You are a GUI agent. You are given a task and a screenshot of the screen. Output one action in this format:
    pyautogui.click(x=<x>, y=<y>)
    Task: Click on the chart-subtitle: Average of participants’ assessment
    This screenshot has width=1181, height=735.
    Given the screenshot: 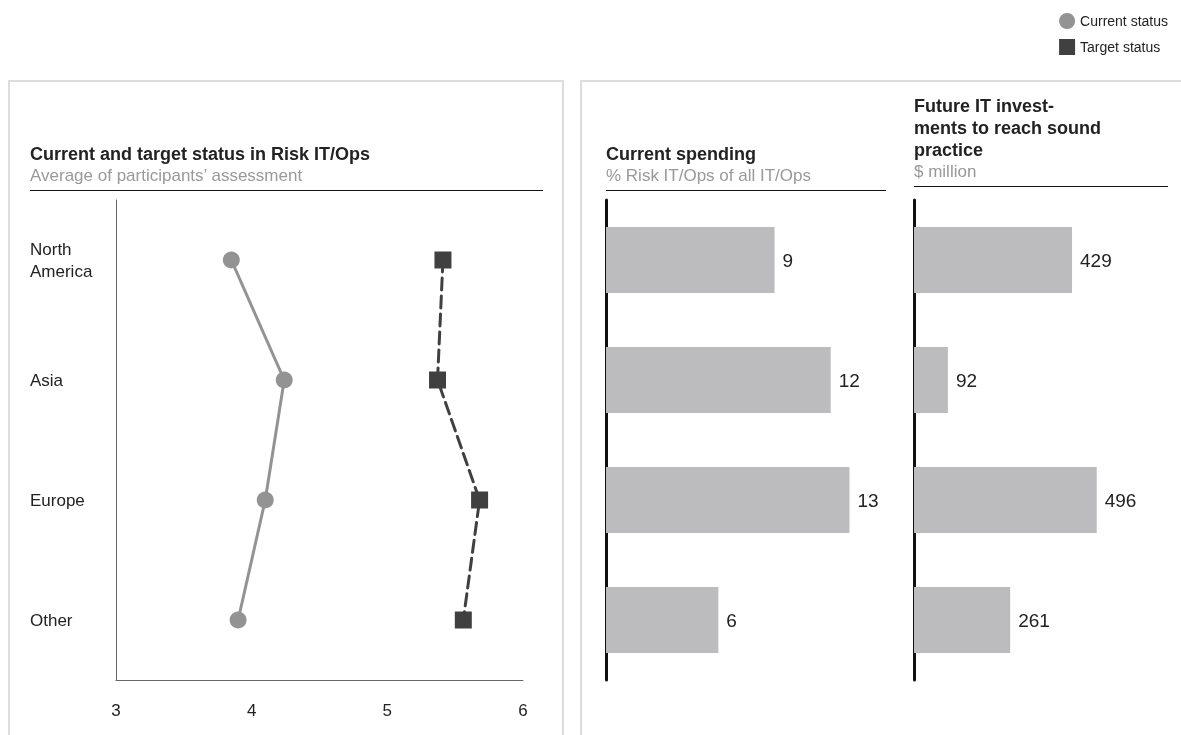 What is the action you would take?
    pyautogui.click(x=167, y=176)
    